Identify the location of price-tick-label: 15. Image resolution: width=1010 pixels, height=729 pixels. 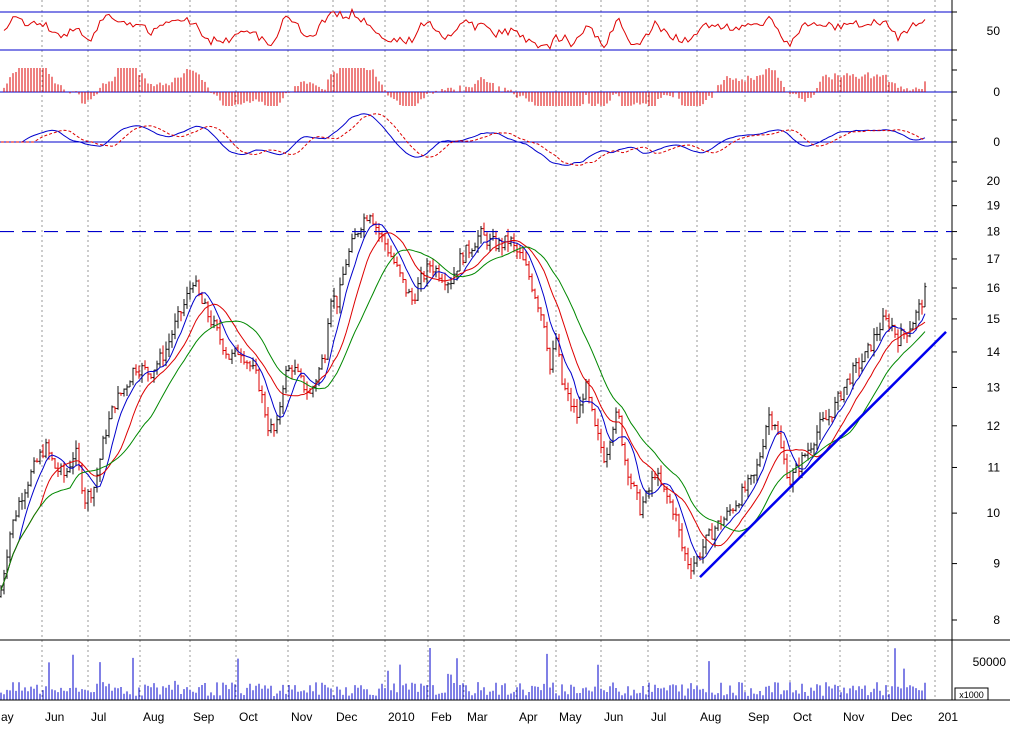
(994, 319).